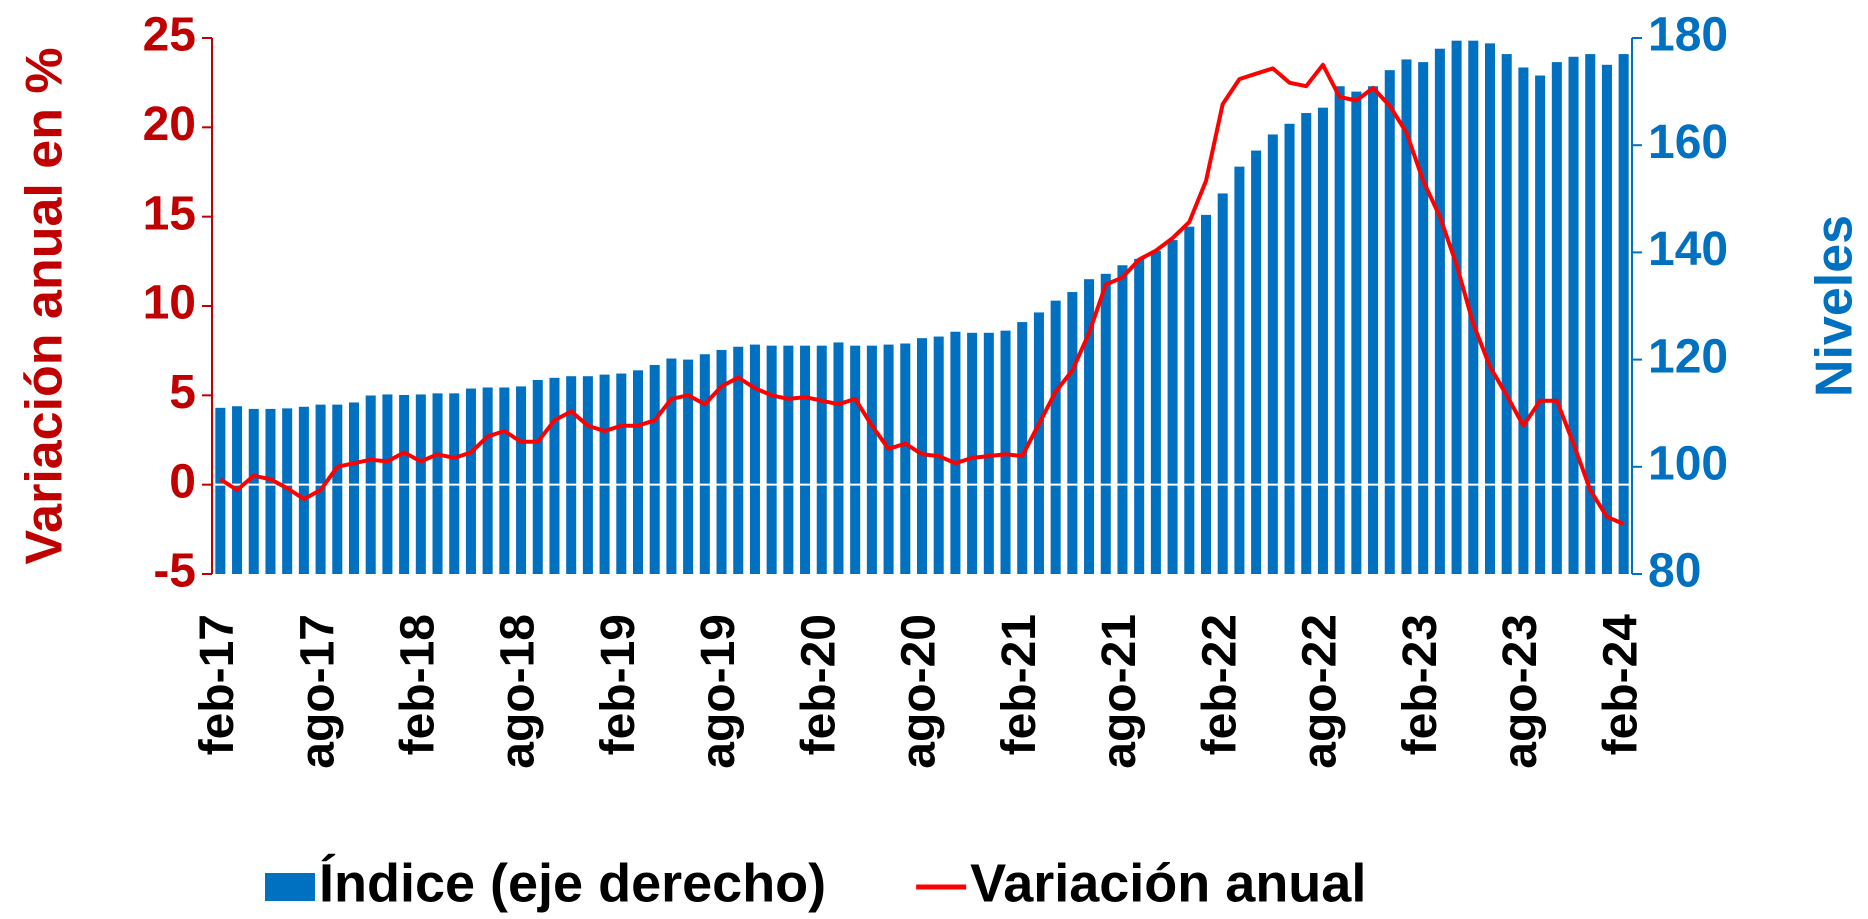 The image size is (1868, 919). What do you see at coordinates (1688, 356) in the screenshot?
I see `y2-tick-label: 120` at bounding box center [1688, 356].